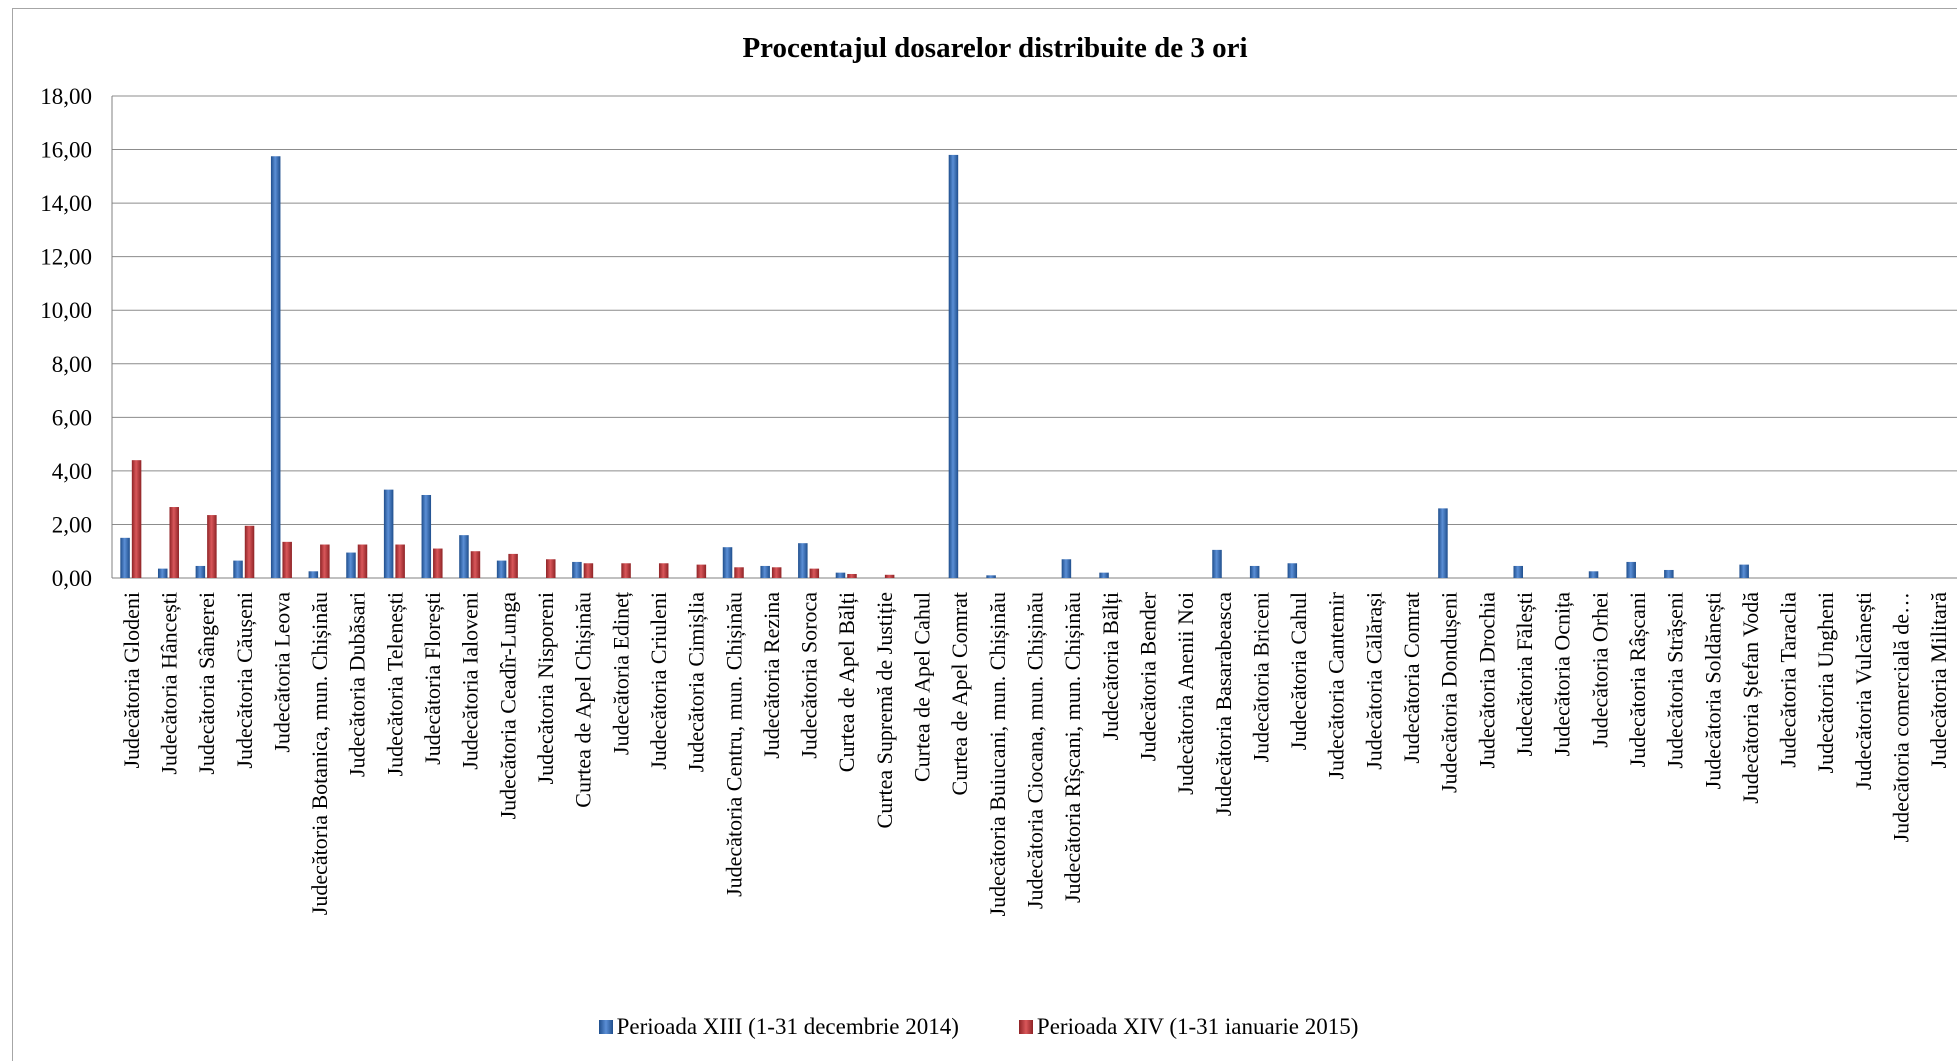 This screenshot has width=1957, height=1061. What do you see at coordinates (545, 688) in the screenshot?
I see `x-category-label: Judecătoria Nisporeni` at bounding box center [545, 688].